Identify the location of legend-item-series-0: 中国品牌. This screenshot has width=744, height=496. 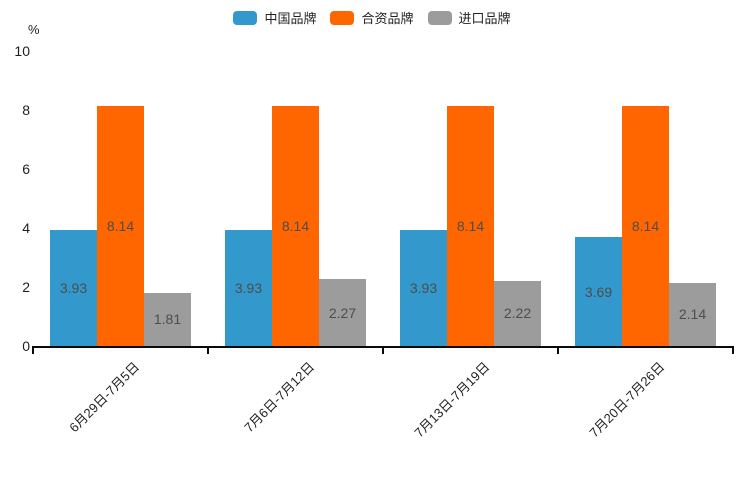
(274, 17).